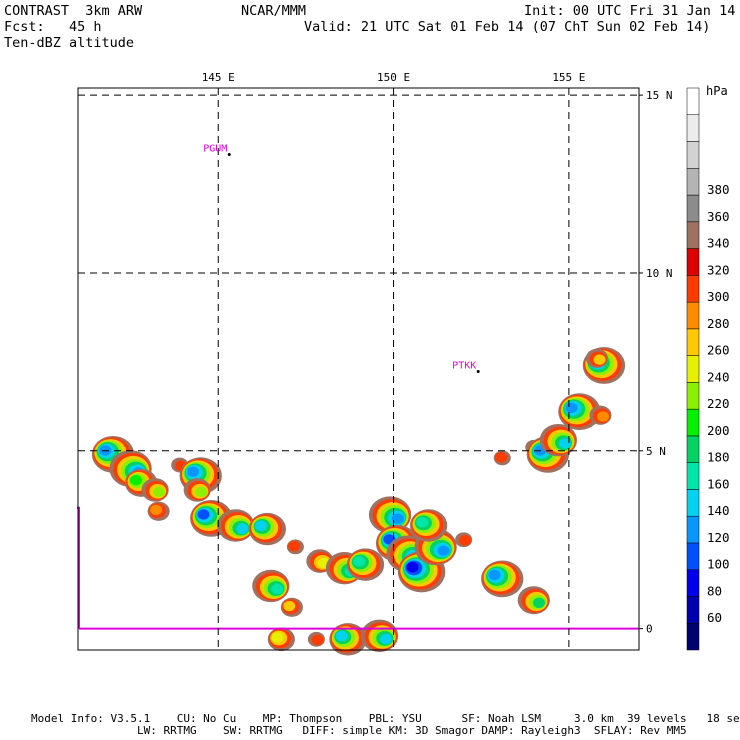  Describe the element at coordinates (69, 43) in the screenshot. I see `field-title: Ten-dBZ altitude` at that location.